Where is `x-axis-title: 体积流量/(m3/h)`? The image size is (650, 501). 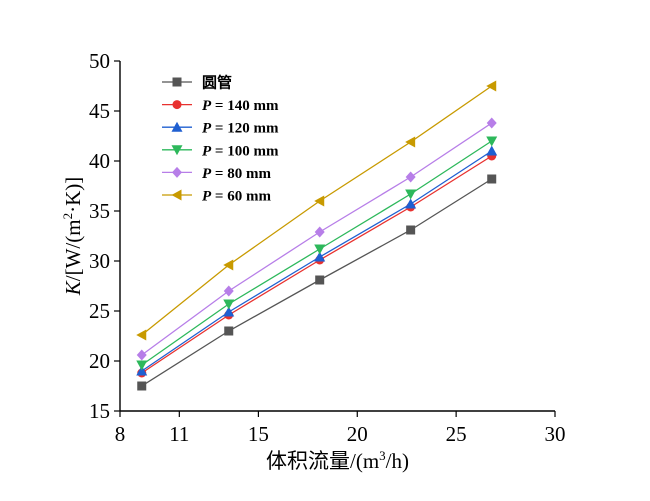
x-axis-title: 体积流量/(m3/h) is located at coordinates (337, 460).